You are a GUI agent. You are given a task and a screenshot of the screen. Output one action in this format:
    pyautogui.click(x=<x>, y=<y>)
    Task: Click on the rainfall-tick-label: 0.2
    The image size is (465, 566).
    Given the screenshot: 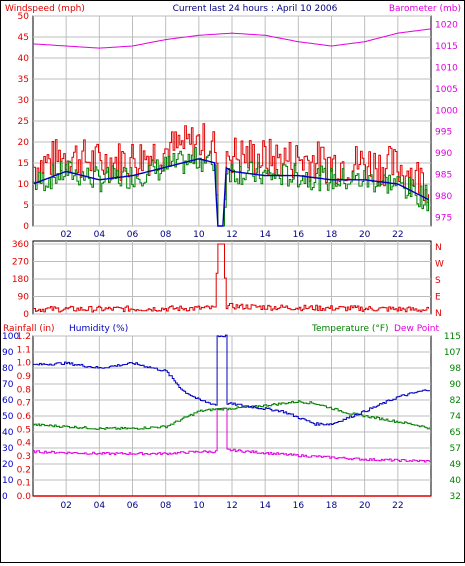 What is the action you would take?
    pyautogui.click(x=24, y=470)
    